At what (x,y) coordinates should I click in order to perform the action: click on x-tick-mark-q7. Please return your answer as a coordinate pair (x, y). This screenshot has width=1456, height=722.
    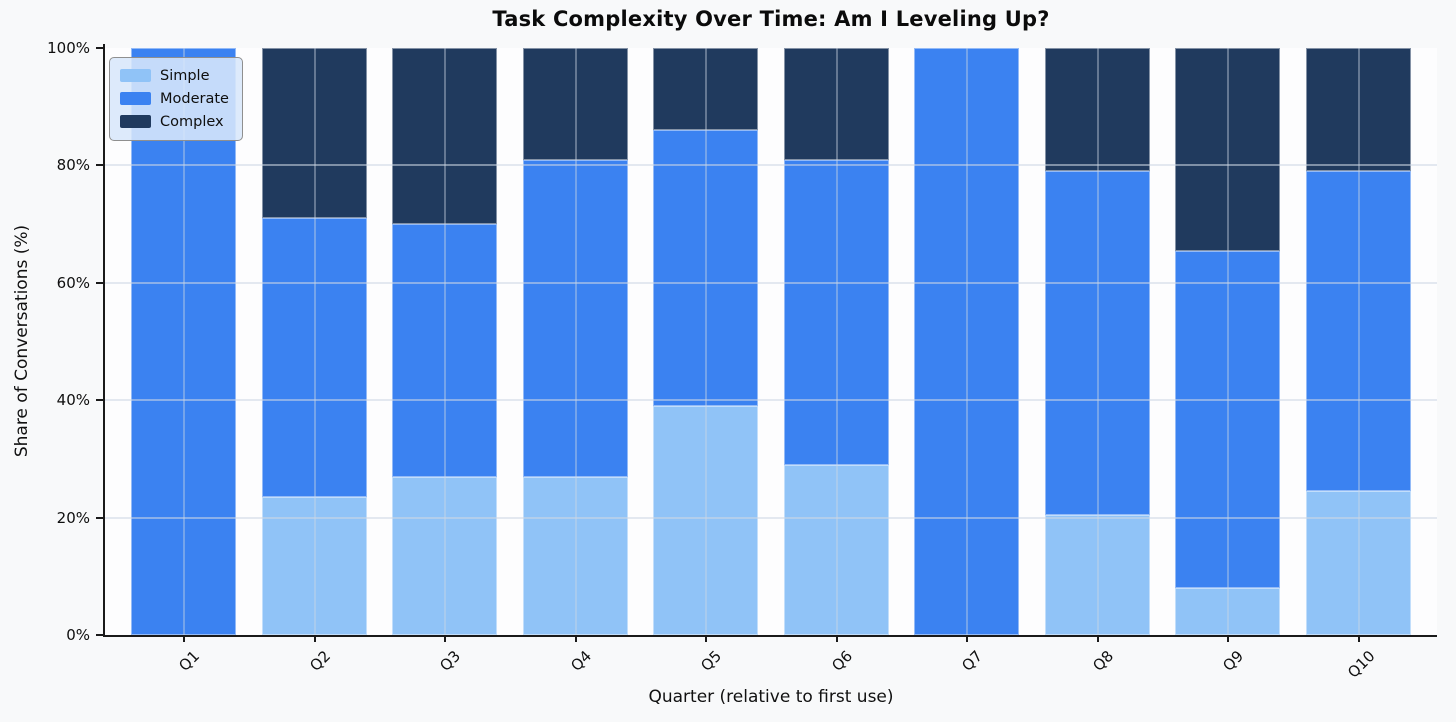
    Looking at the image, I should click on (966, 638).